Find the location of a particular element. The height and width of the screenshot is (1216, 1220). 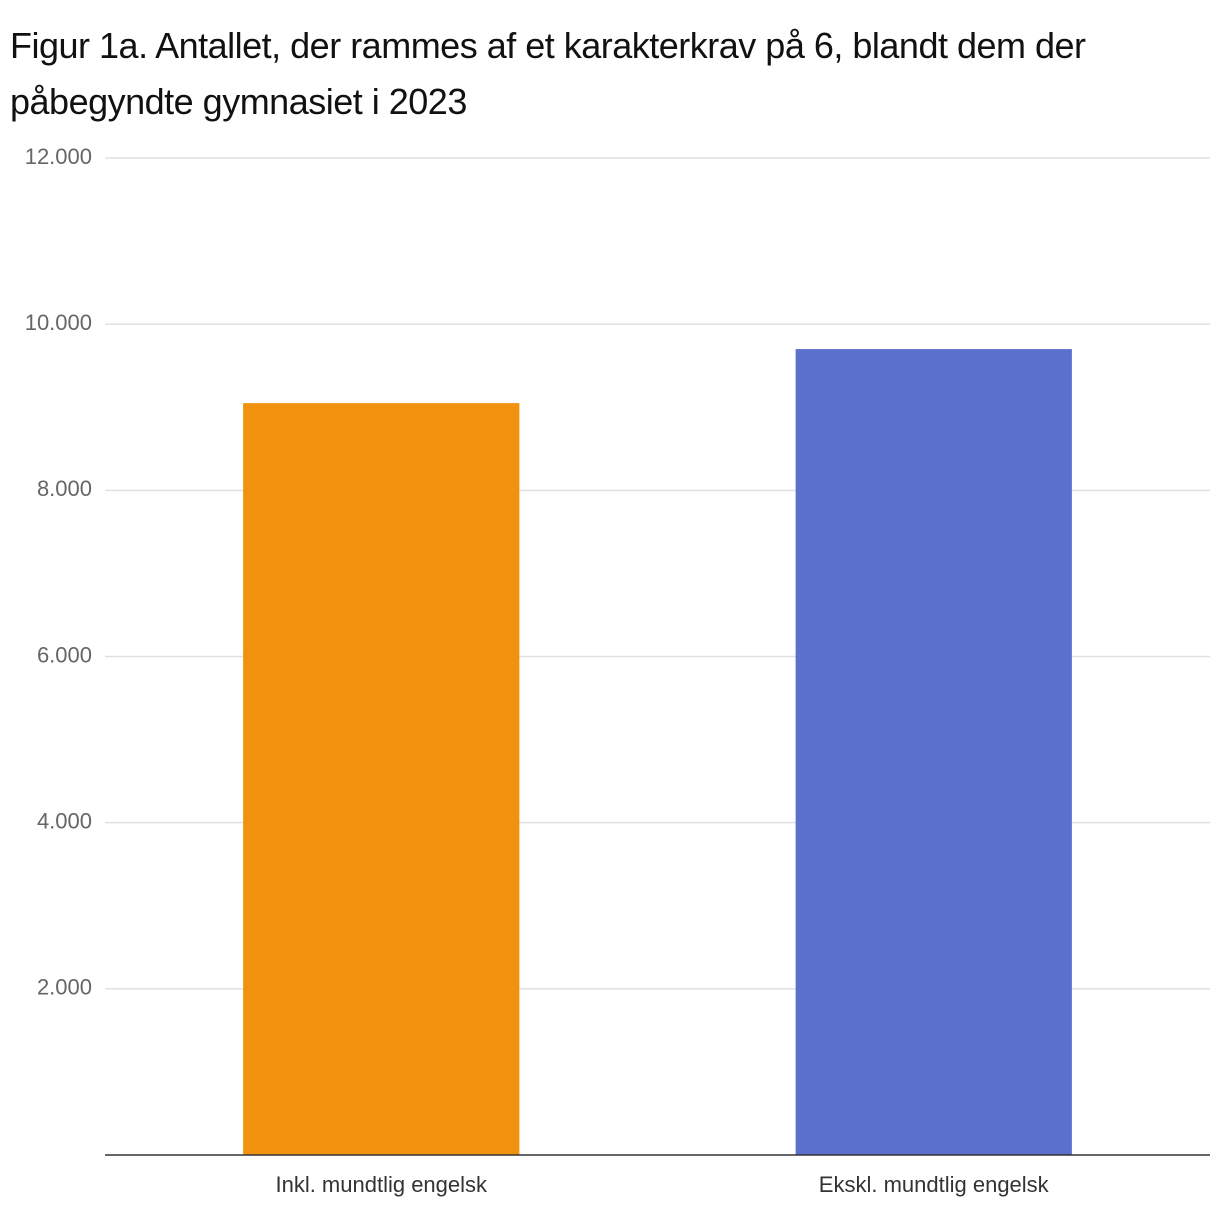

y-tick-label: 6.000 is located at coordinates (64, 654).